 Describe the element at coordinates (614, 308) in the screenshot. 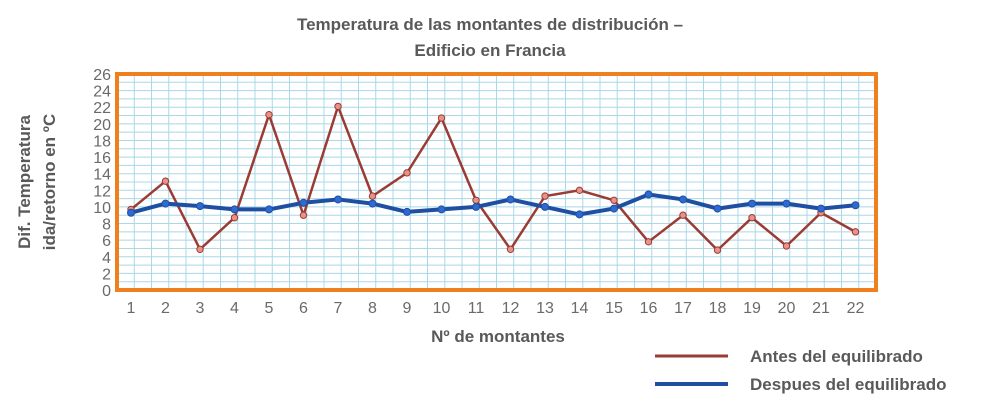

I see `x-tick-label: 15` at that location.